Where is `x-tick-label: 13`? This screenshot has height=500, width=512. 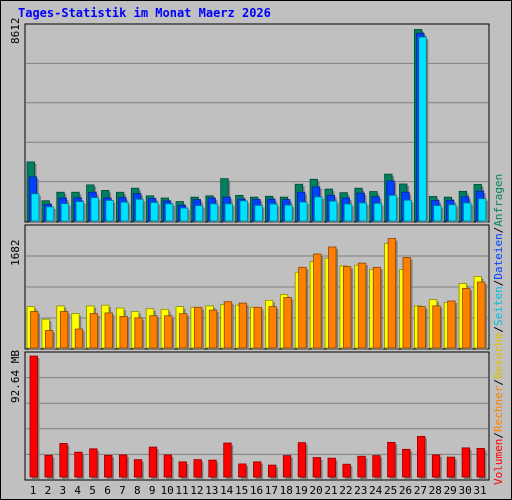 x-tick-label: 13 is located at coordinates (211, 490).